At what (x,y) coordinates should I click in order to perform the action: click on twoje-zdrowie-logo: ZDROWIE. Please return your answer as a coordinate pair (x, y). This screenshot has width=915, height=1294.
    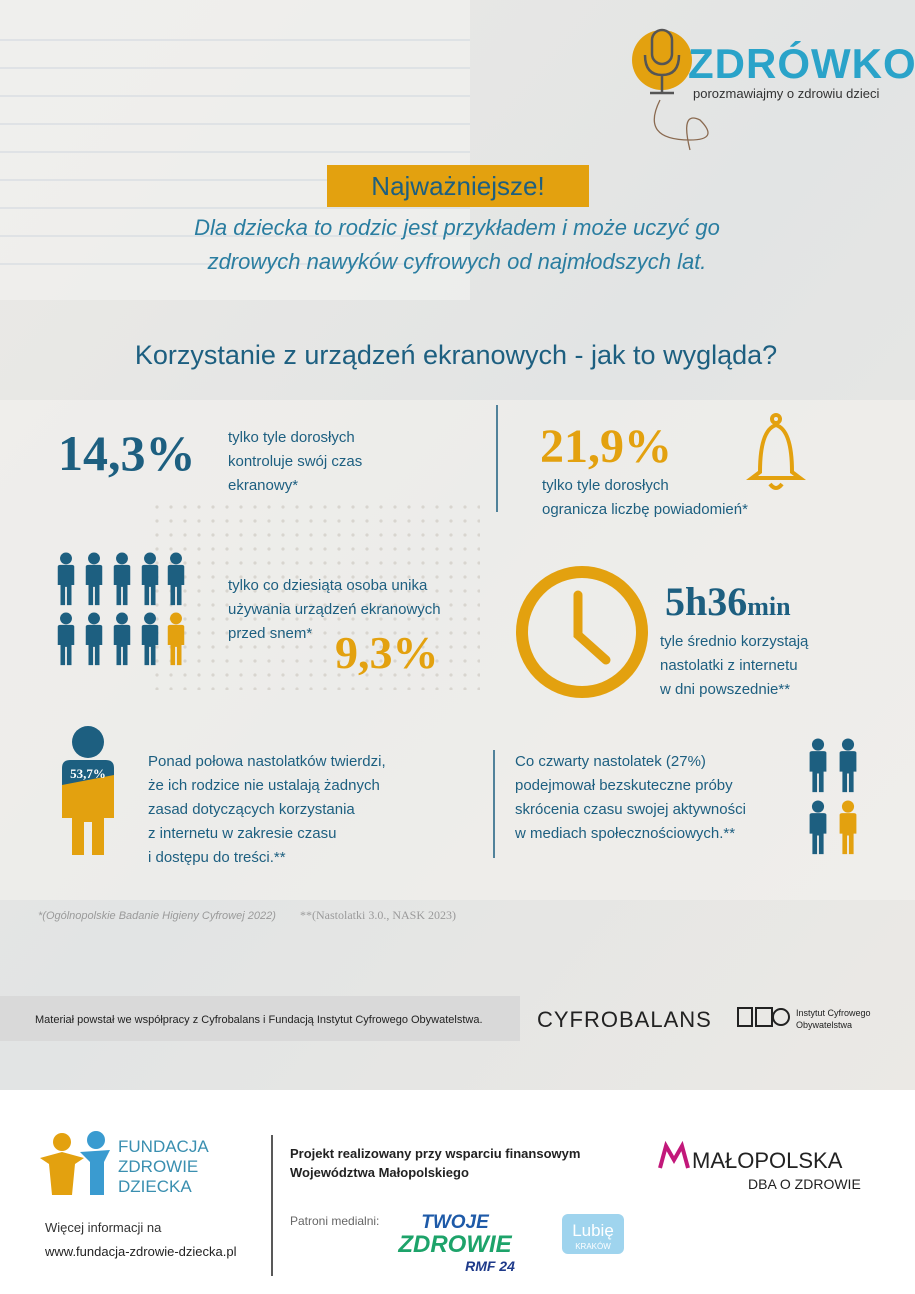
    Looking at the image, I should click on (454, 1244).